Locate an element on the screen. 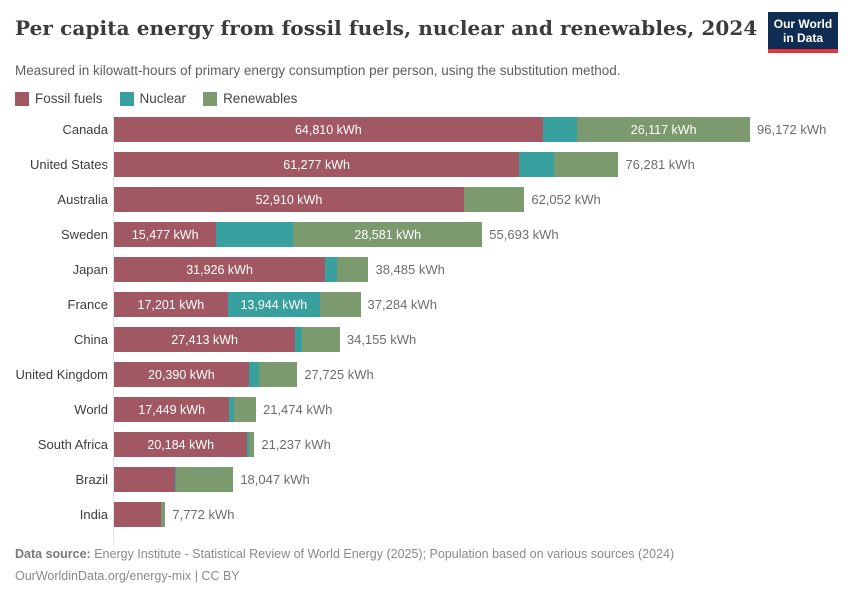 This screenshot has height=600, width=850. nuclear-swatch-icon is located at coordinates (126, 98).